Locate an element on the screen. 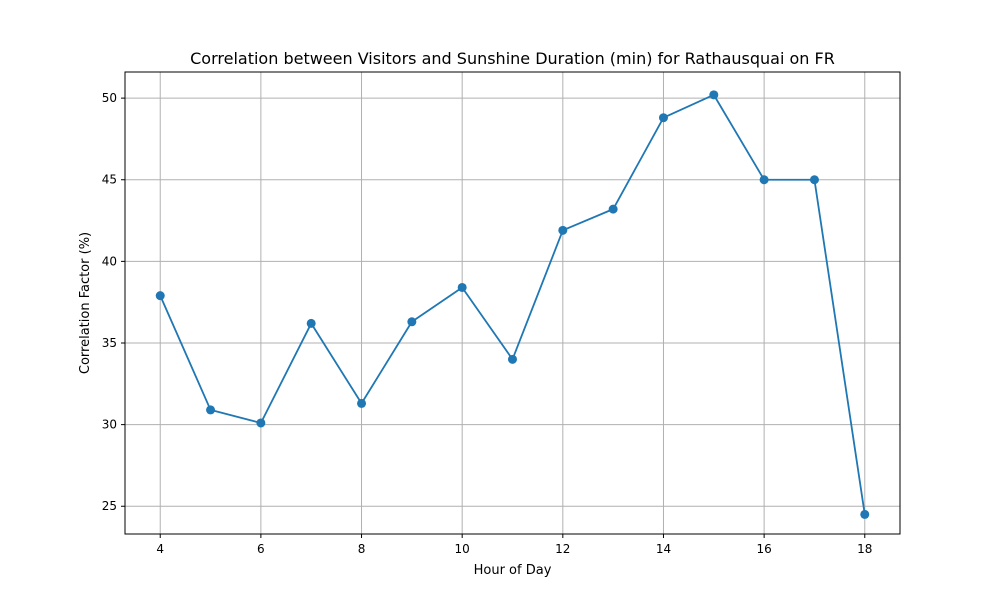 This screenshot has height=600, width=1000. x-tick-label: 16 is located at coordinates (763, 549).